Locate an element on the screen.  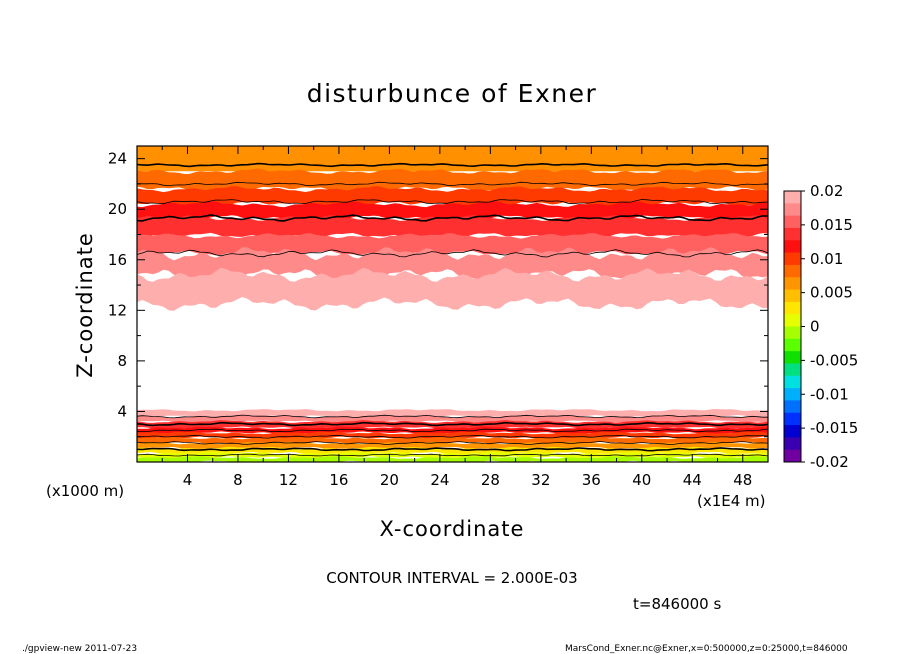
x-tick-label: 24 is located at coordinates (439, 480).